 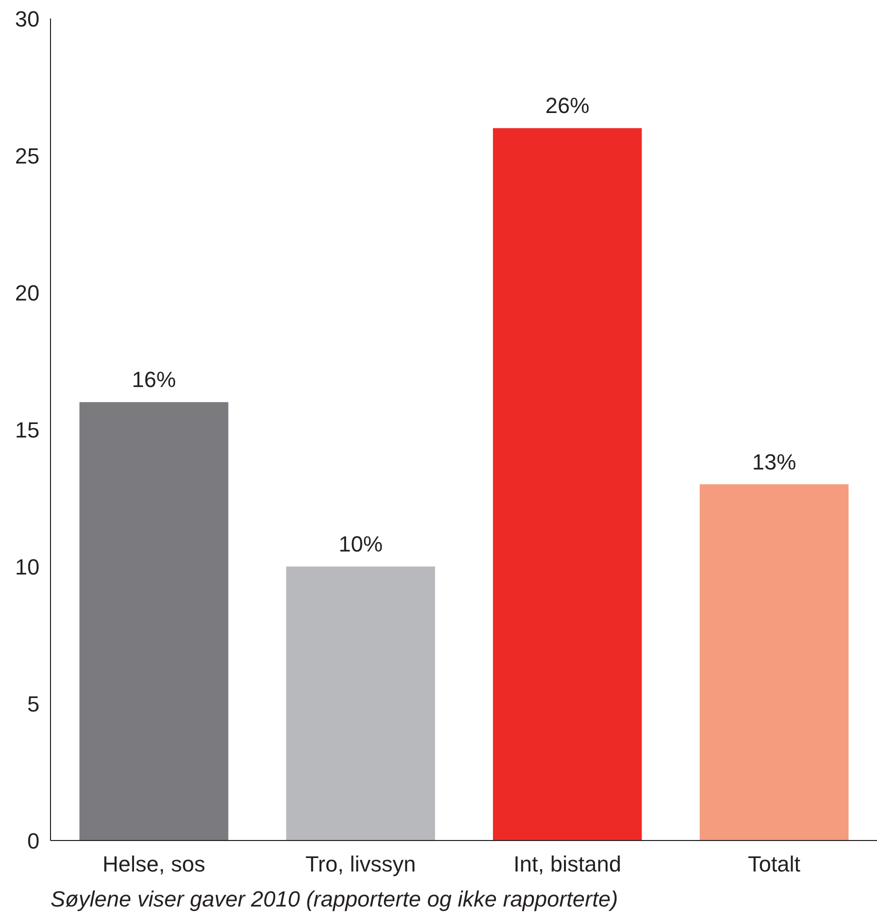 What do you see at coordinates (154, 864) in the screenshot?
I see `x-tick-label: Helse, sos` at bounding box center [154, 864].